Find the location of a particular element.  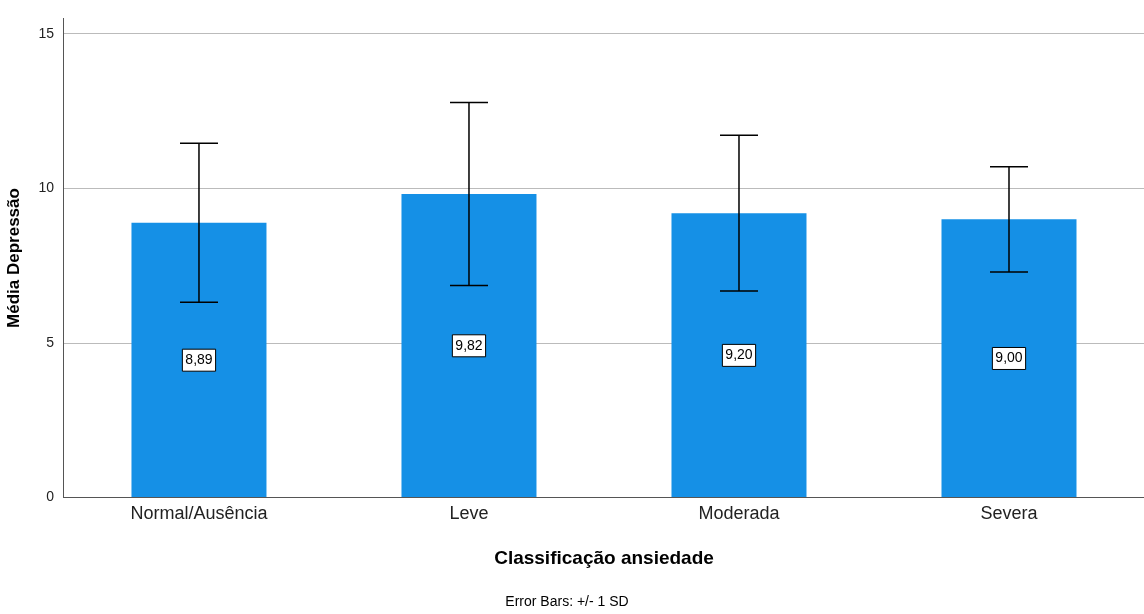

x-tick-label: Leve is located at coordinates (469, 513).